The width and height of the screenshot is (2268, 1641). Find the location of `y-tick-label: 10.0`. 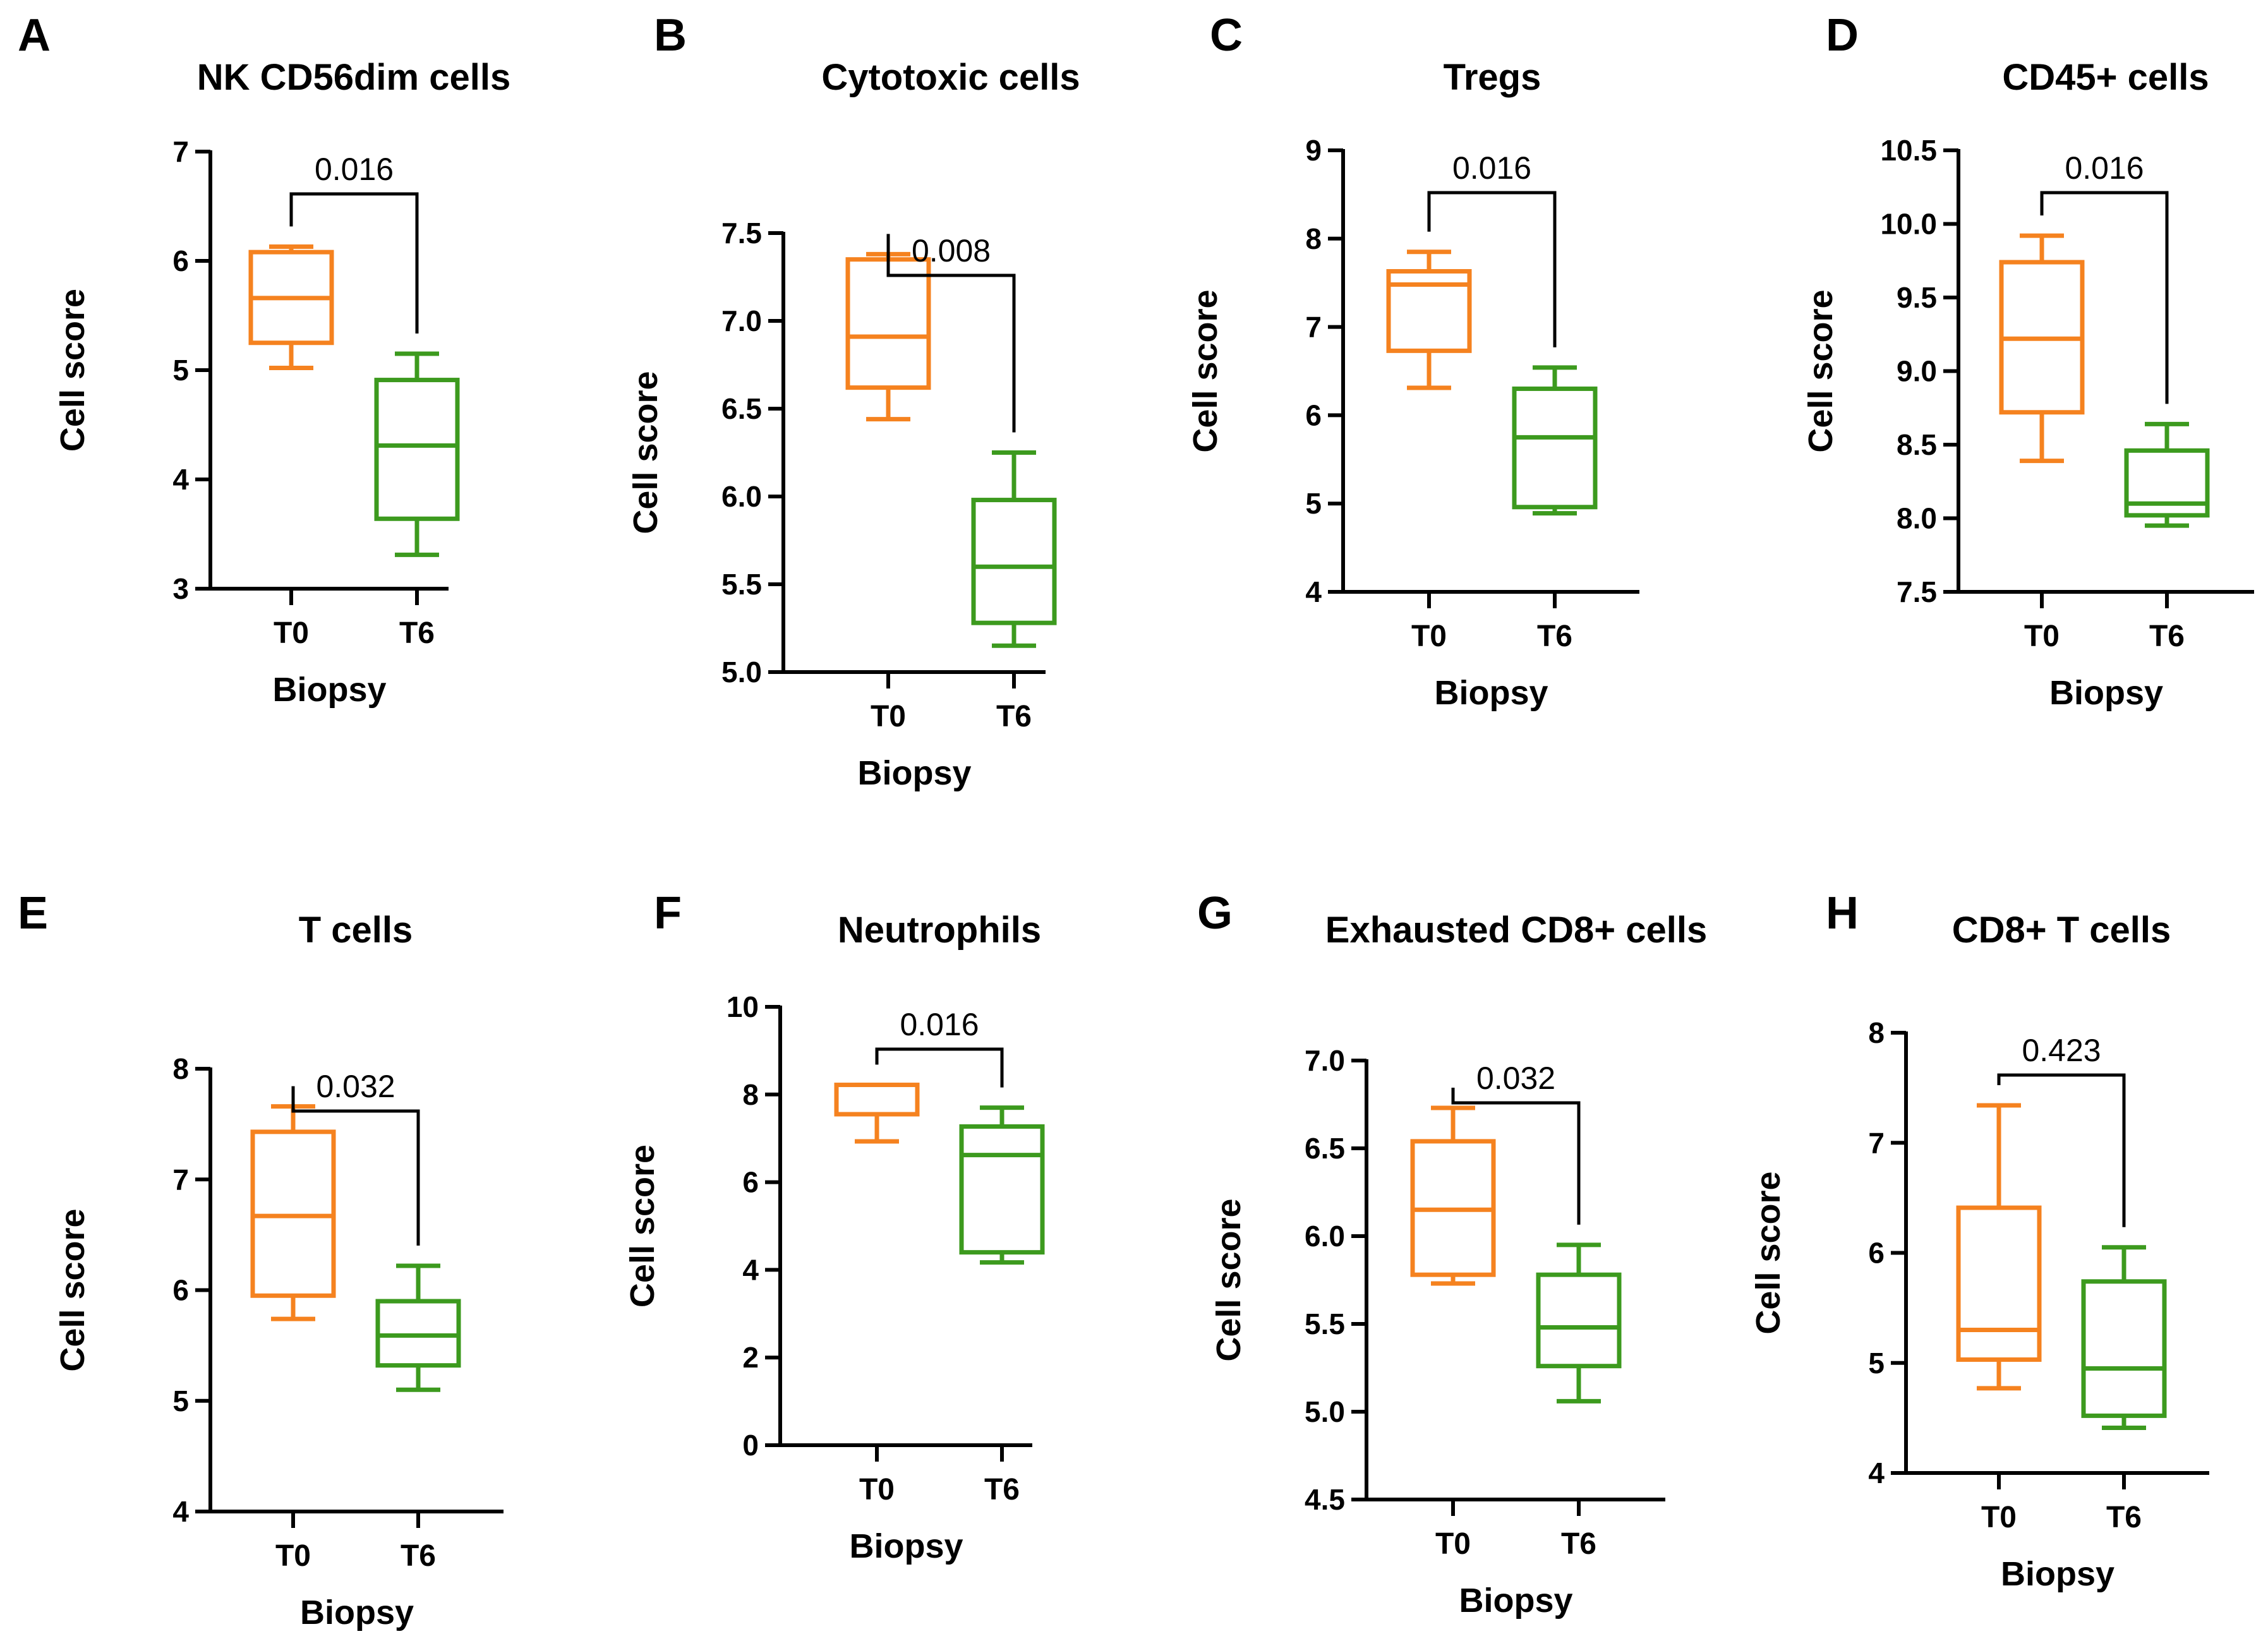

y-tick-label: 10.0 is located at coordinates (1908, 225).